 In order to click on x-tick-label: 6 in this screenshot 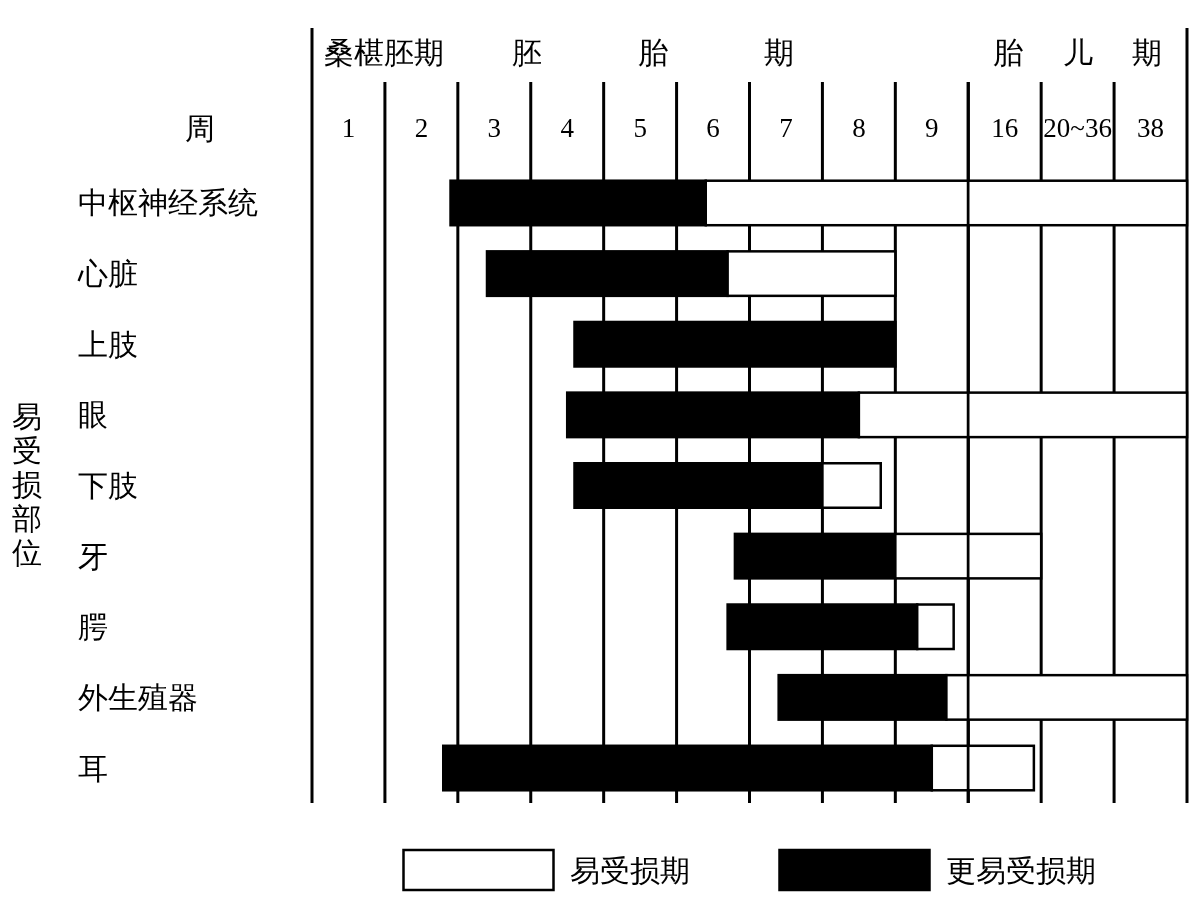, I will do `click(713, 128)`.